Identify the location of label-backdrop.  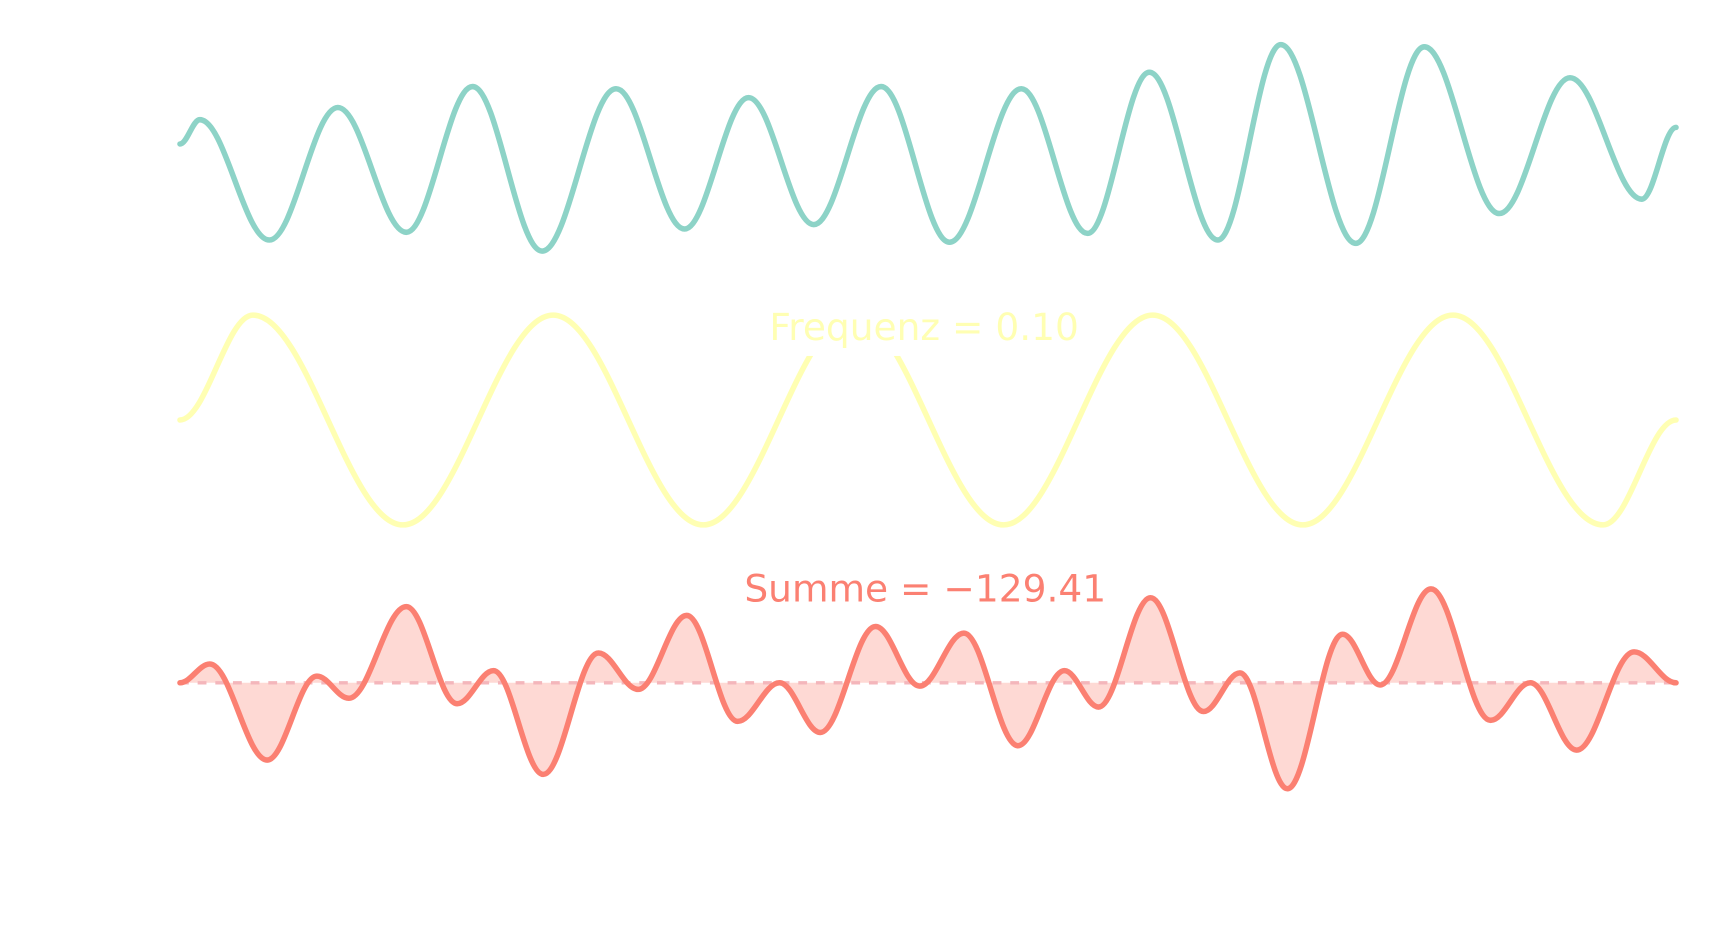
(924, 331).